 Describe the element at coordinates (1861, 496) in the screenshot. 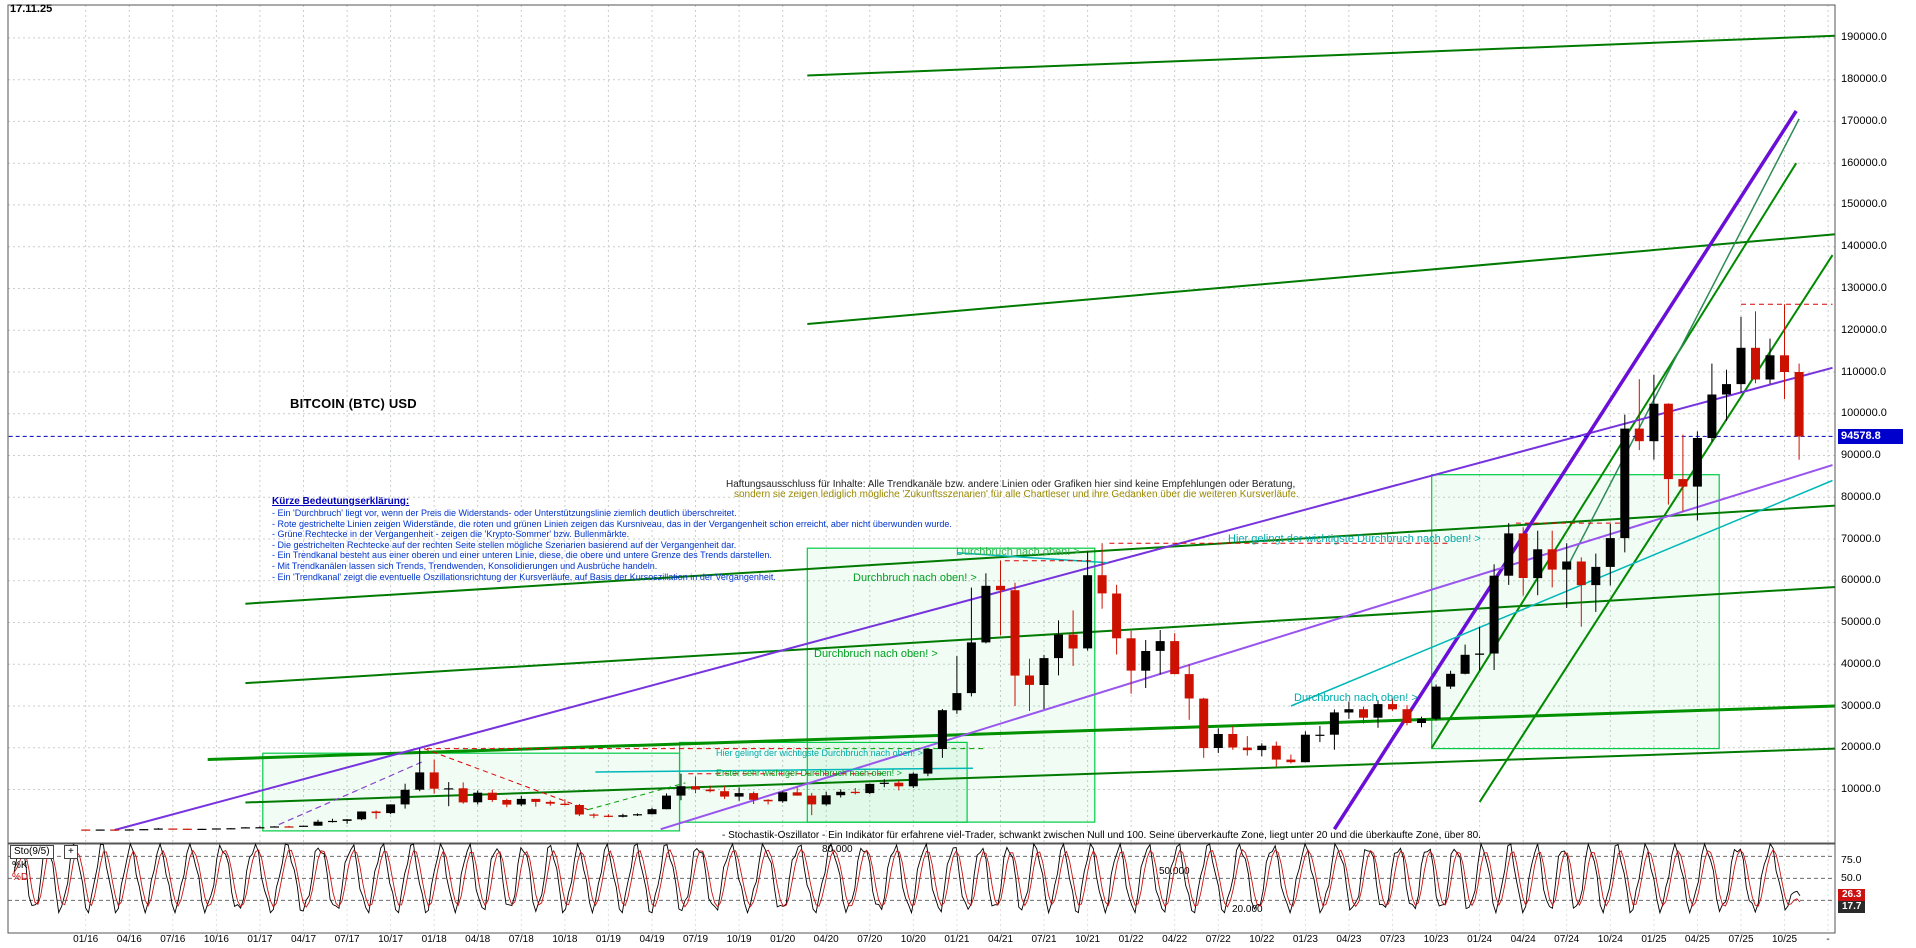

I see `y-axis-price-label: 80000.0` at that location.